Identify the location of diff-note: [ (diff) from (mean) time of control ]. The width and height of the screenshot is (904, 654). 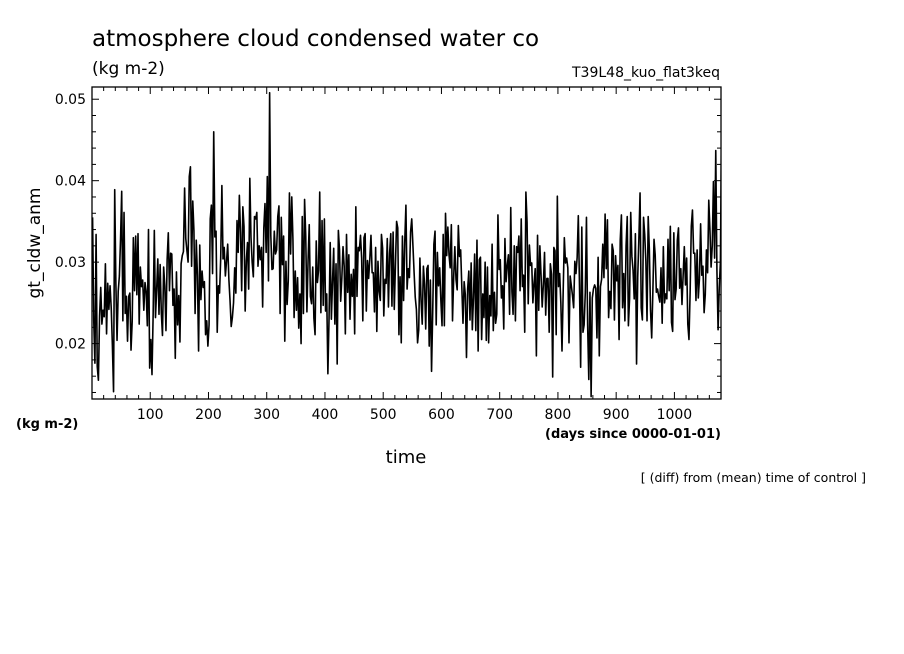
(753, 477).